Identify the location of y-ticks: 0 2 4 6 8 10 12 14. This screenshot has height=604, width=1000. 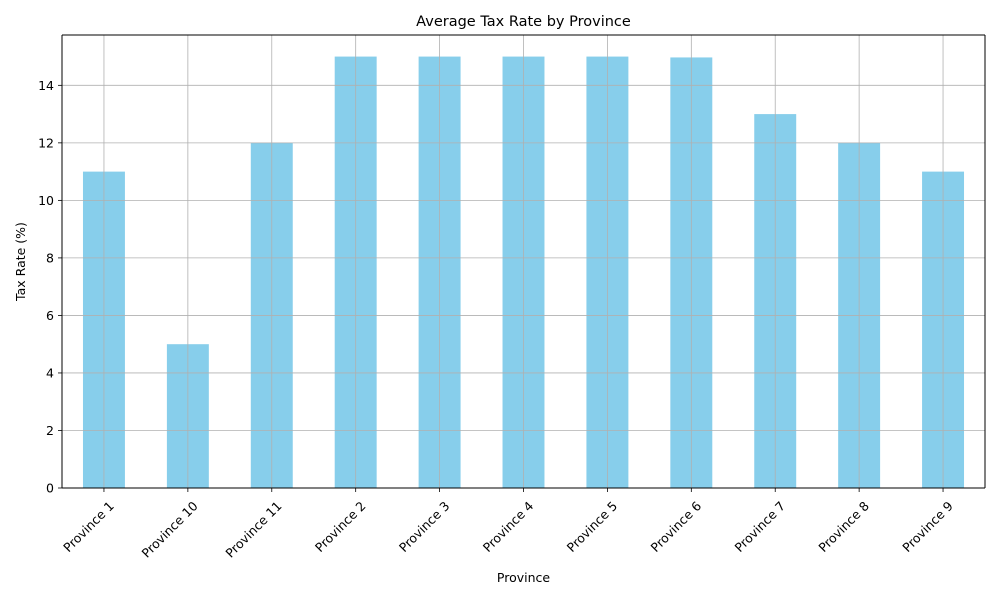
(50, 287).